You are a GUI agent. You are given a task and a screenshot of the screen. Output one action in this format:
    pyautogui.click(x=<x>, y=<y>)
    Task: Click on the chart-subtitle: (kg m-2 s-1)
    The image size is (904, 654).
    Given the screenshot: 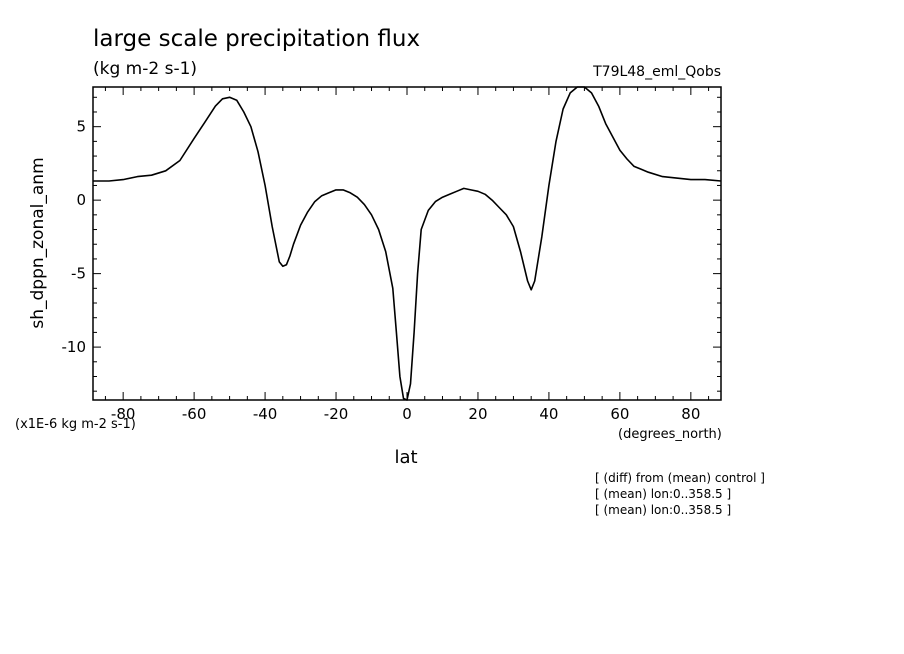 What is the action you would take?
    pyautogui.click(x=145, y=69)
    